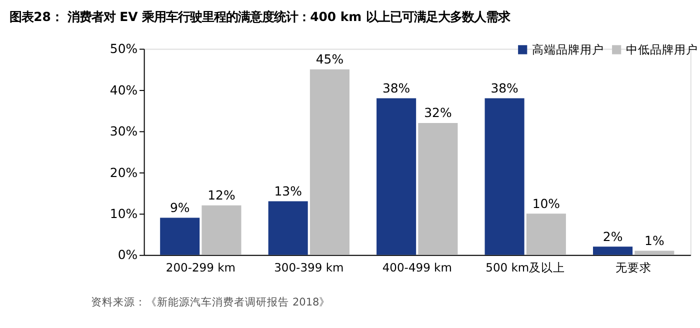  I want to click on data-label: 32%, so click(438, 112).